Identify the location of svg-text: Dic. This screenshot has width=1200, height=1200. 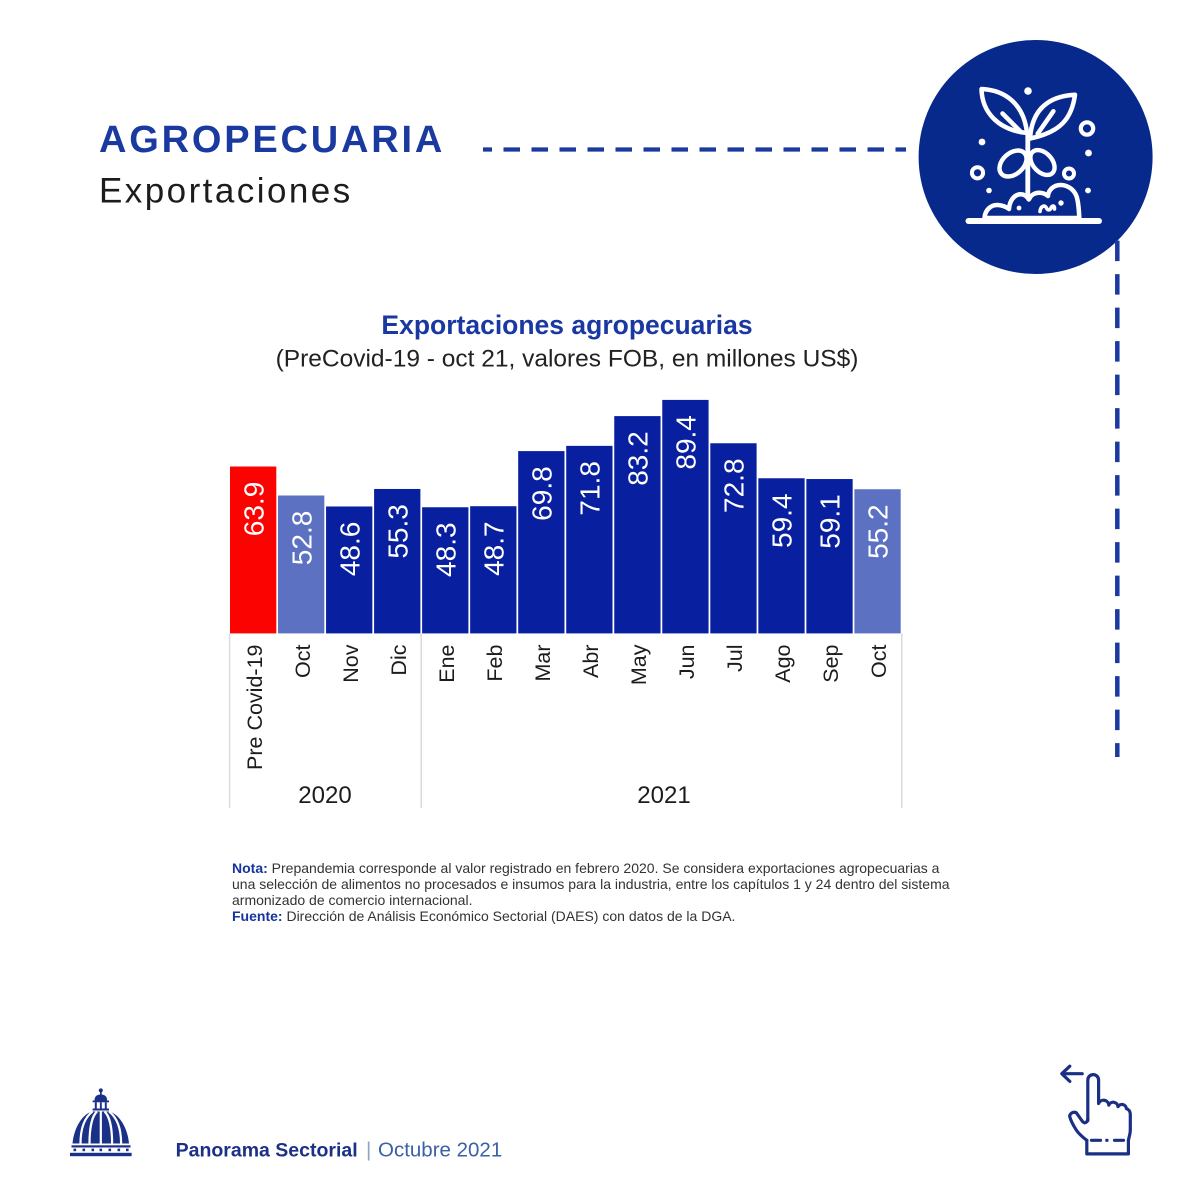
(399, 659).